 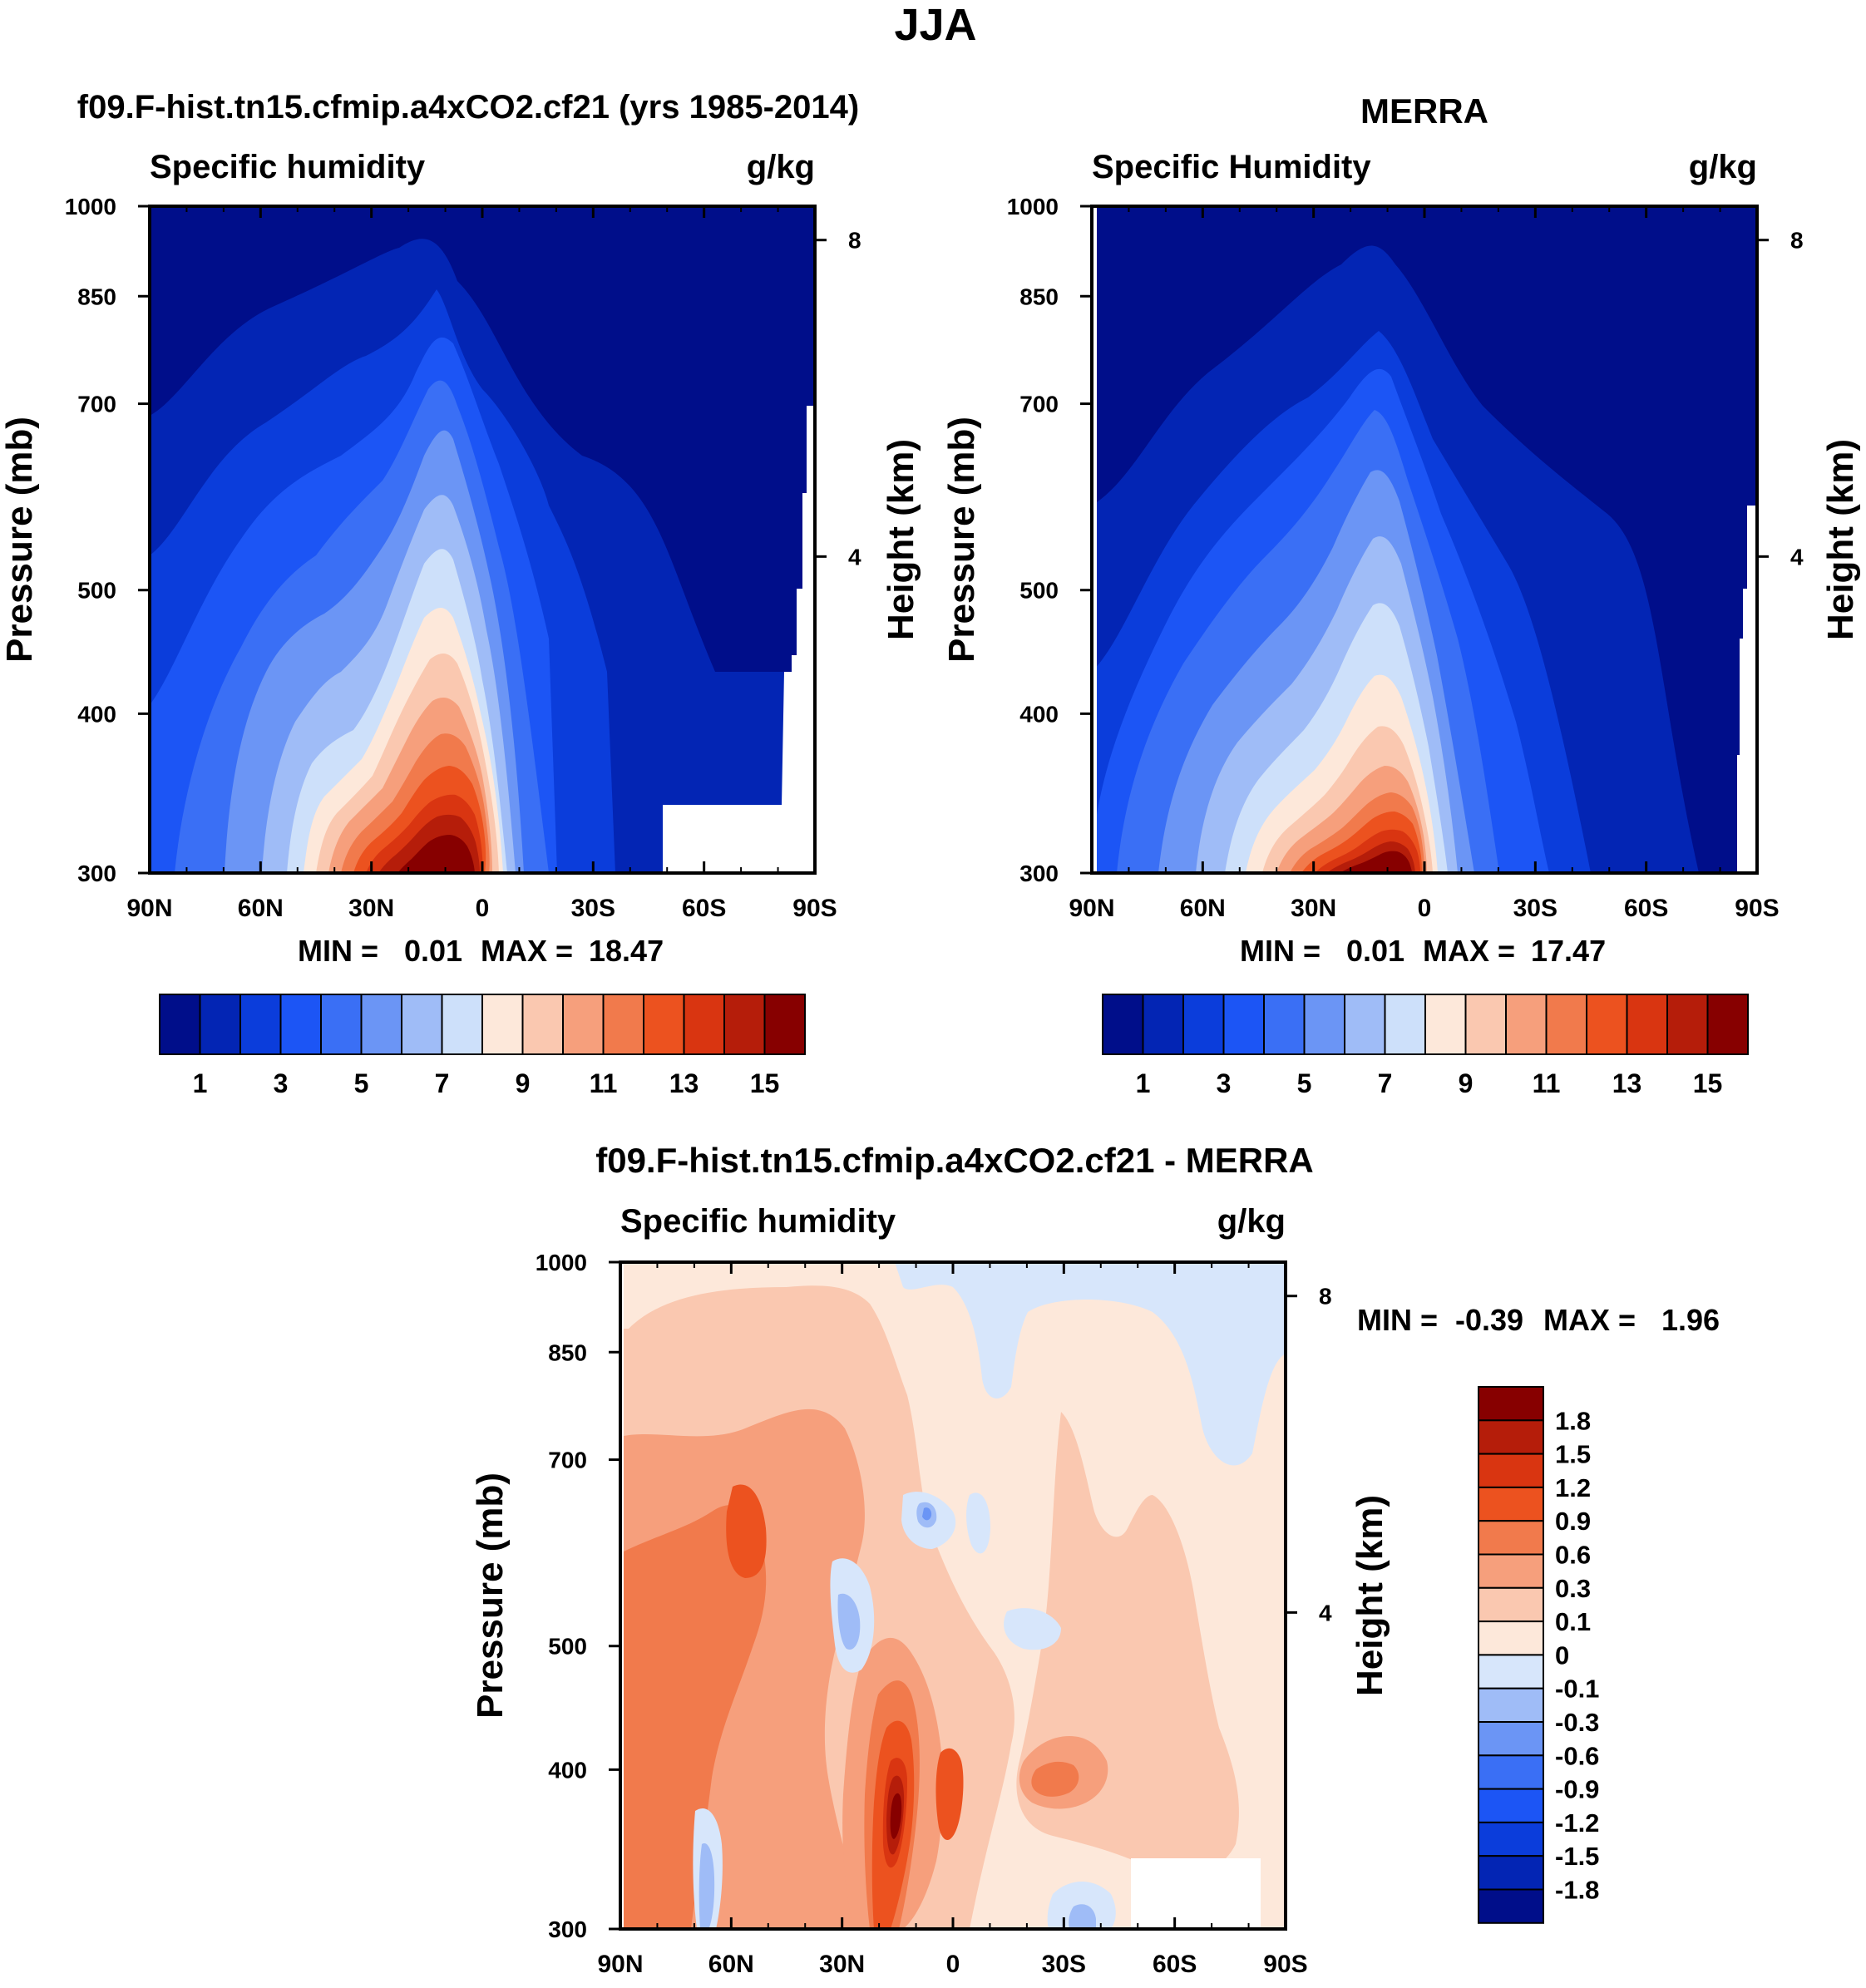 What do you see at coordinates (1547, 1083) in the screenshot?
I see `colorbar-label: 11` at bounding box center [1547, 1083].